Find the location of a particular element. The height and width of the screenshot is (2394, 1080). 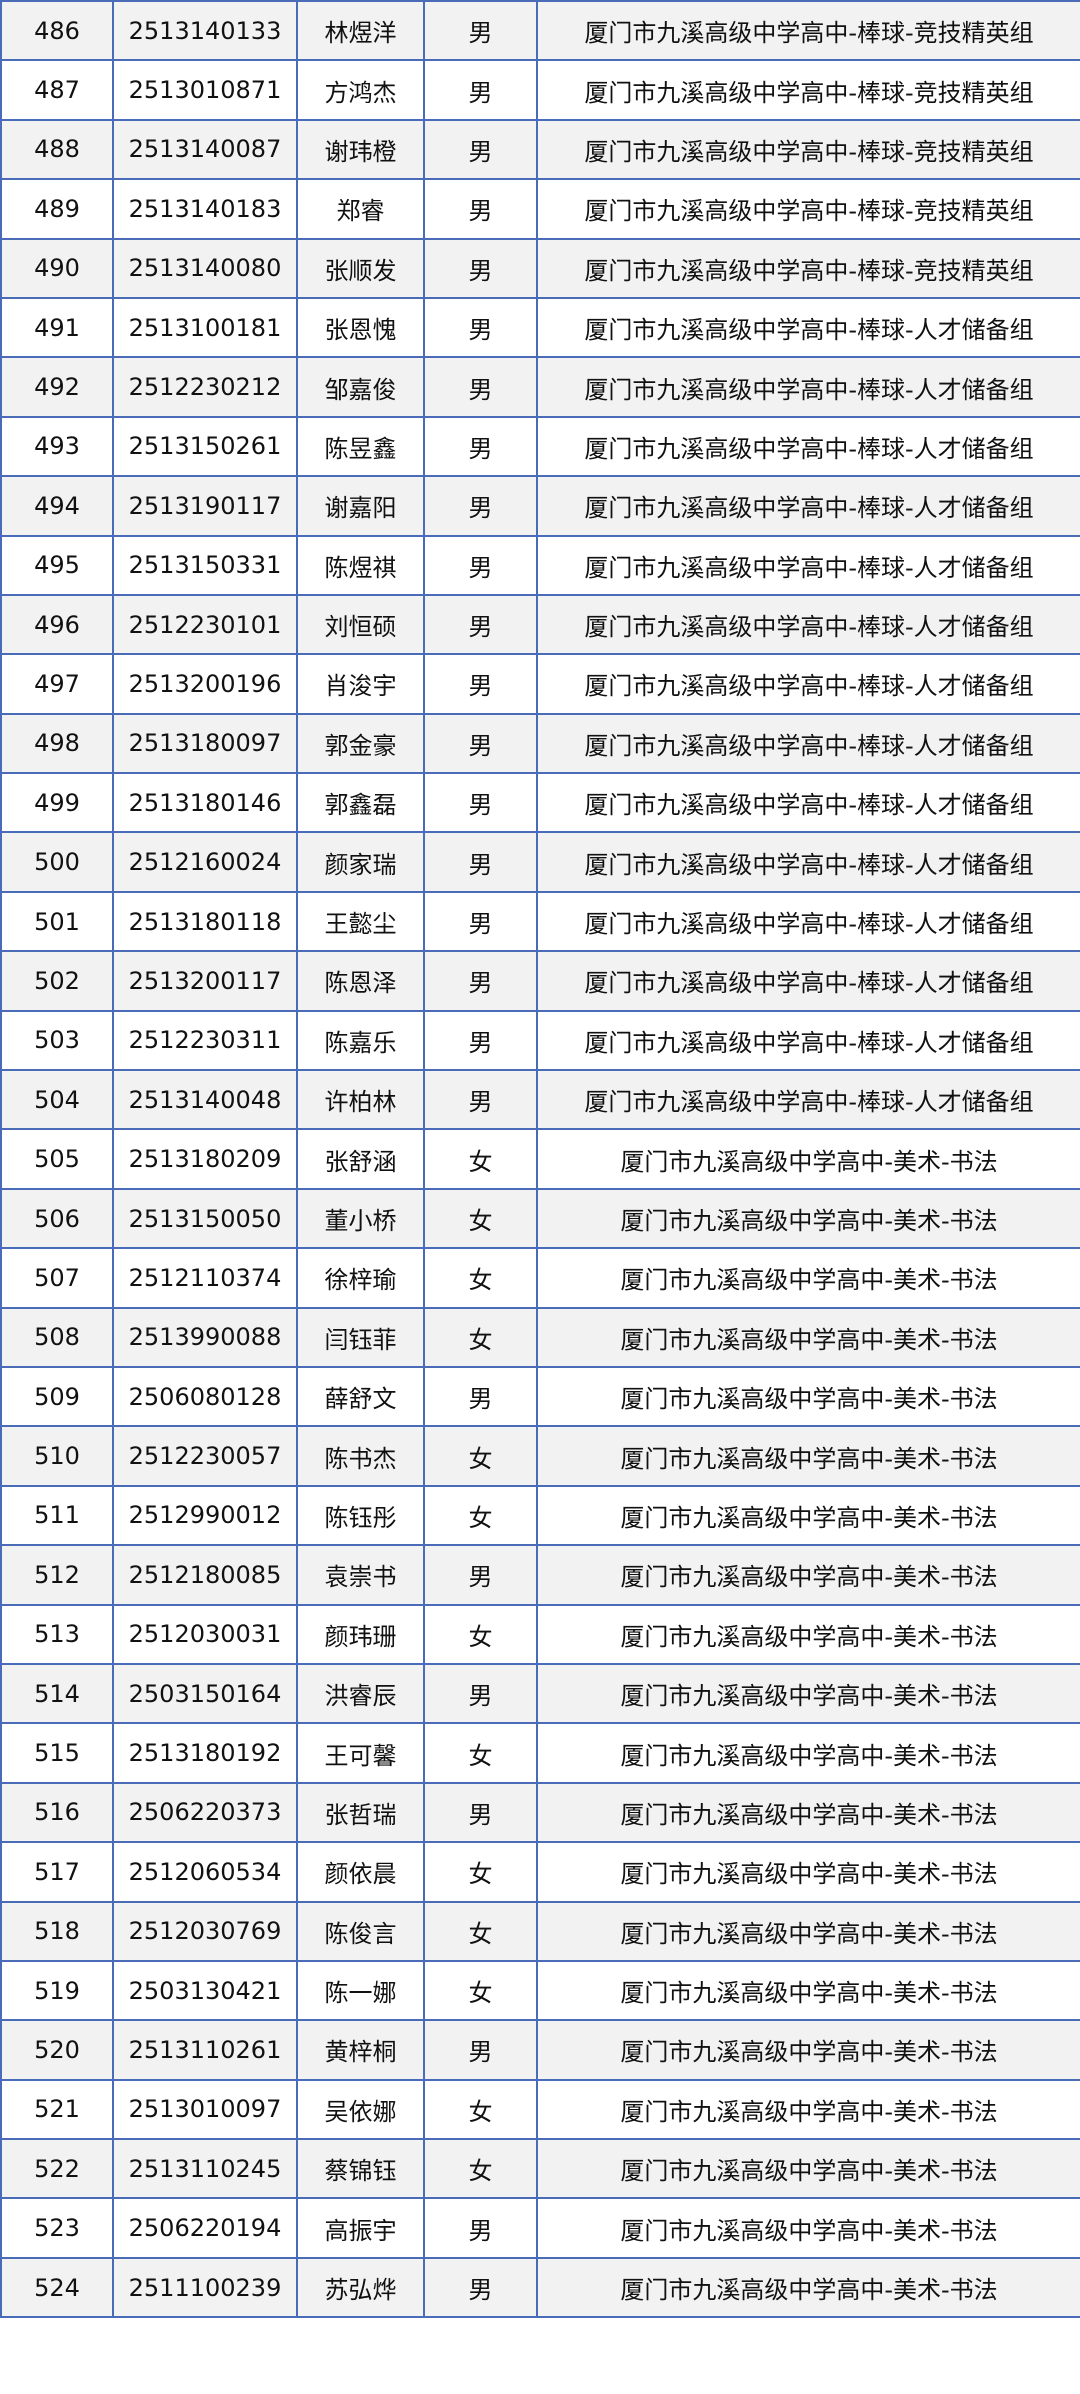

table-row: 493 2513150261 陈昱鑫男厦门市九溪高级中学高中-棒球-人才储备组 is located at coordinates (540, 446).